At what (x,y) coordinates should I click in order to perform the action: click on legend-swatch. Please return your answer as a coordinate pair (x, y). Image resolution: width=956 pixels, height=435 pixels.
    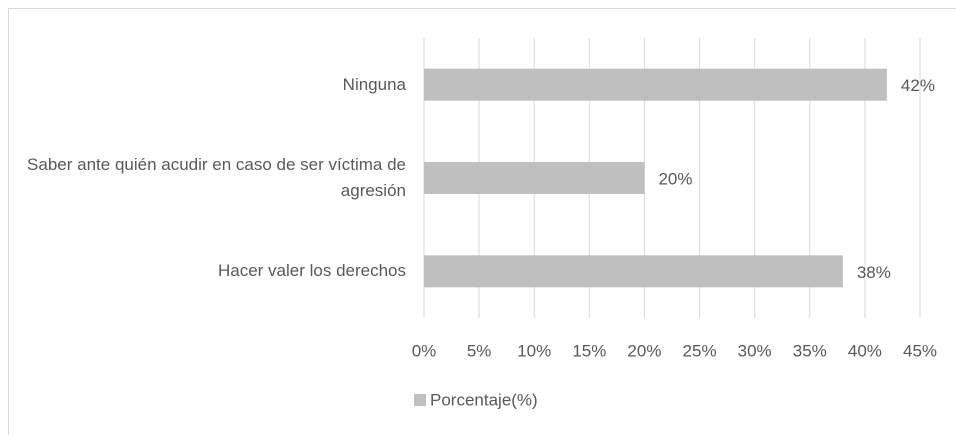
    Looking at the image, I should click on (420, 400).